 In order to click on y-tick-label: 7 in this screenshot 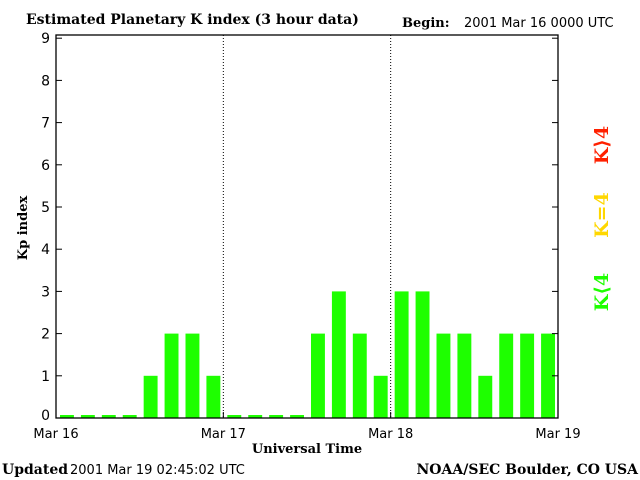, I will do `click(45, 124)`.